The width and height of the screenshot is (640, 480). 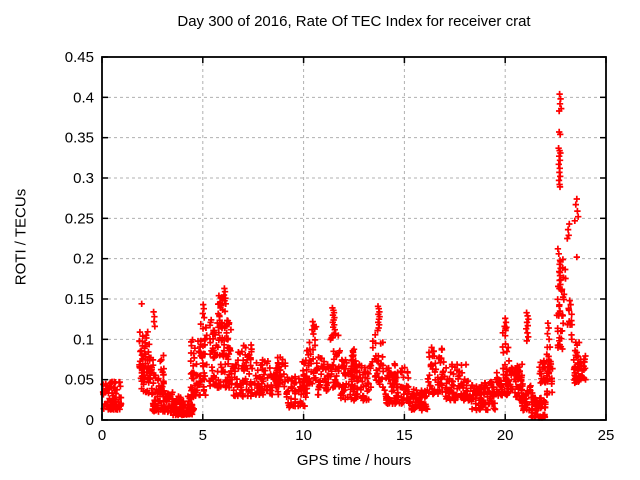 I want to click on x-tick-label: 25, so click(x=606, y=435).